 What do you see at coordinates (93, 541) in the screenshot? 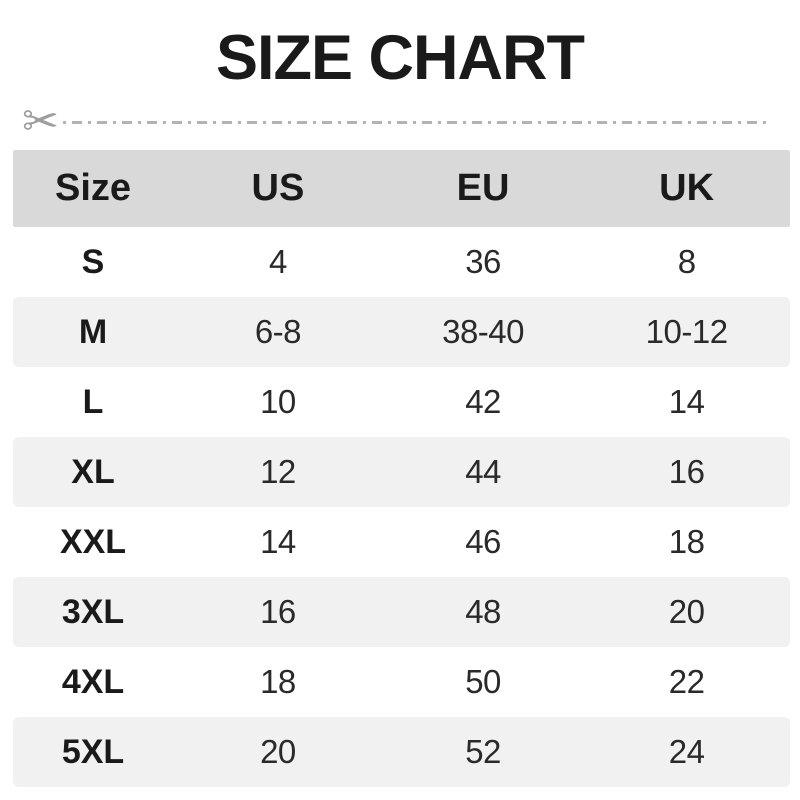
I see `size-label: XXL` at bounding box center [93, 541].